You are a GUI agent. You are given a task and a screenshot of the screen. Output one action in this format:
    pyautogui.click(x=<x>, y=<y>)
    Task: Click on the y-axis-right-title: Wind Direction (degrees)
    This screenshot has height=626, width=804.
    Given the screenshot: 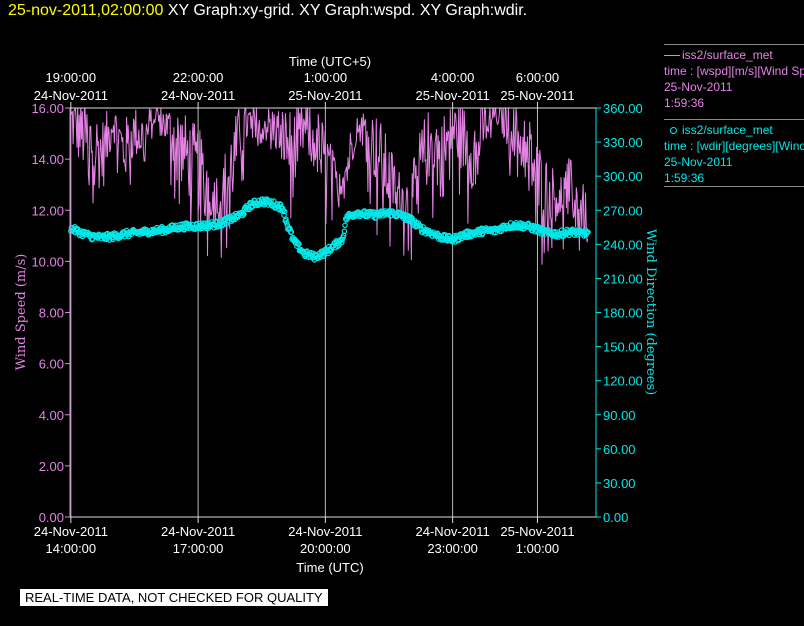 What is the action you would take?
    pyautogui.click(x=650, y=312)
    